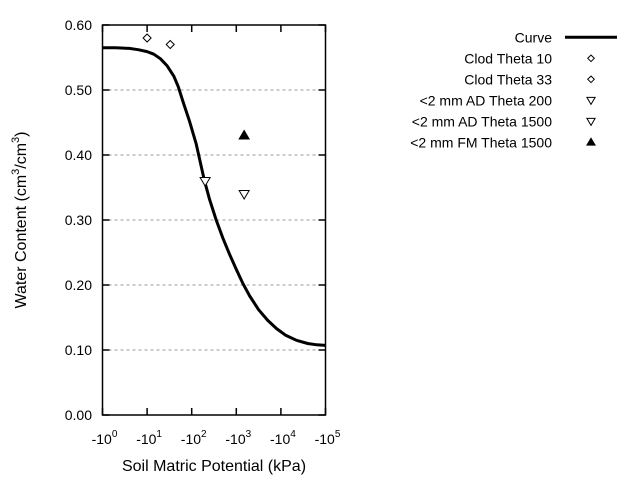 The image size is (640, 485). Describe the element at coordinates (482, 121) in the screenshot. I see `legend-label: <2 mm AD Theta 1500` at that location.